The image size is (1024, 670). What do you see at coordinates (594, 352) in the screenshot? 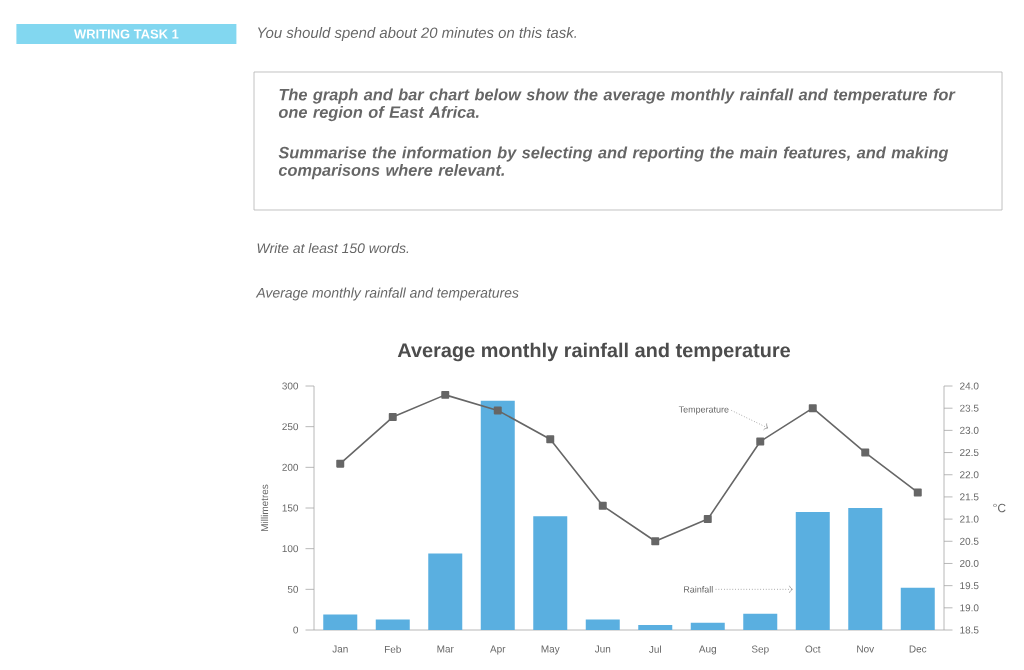
I see `chart-title: Average monthly rainfall and temperature` at bounding box center [594, 352].